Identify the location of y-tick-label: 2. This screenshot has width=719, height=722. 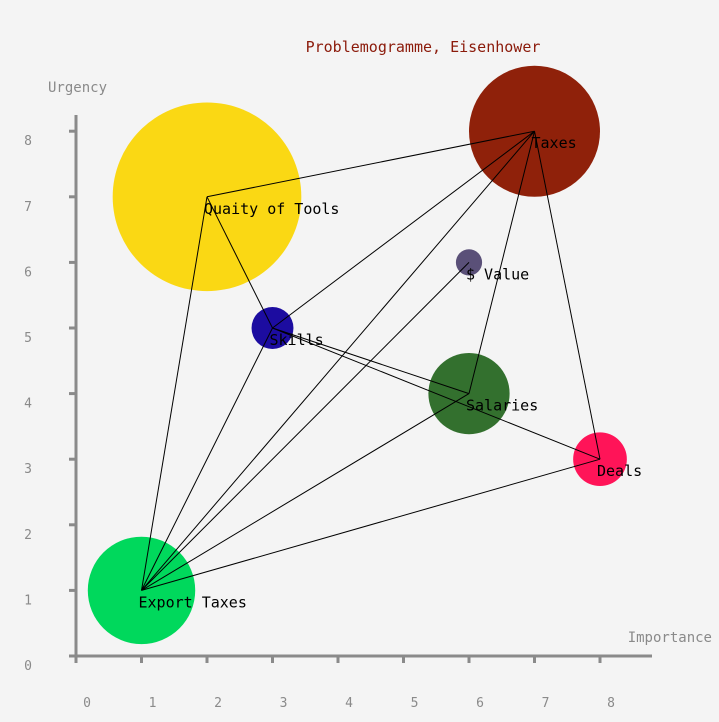
(28, 535).